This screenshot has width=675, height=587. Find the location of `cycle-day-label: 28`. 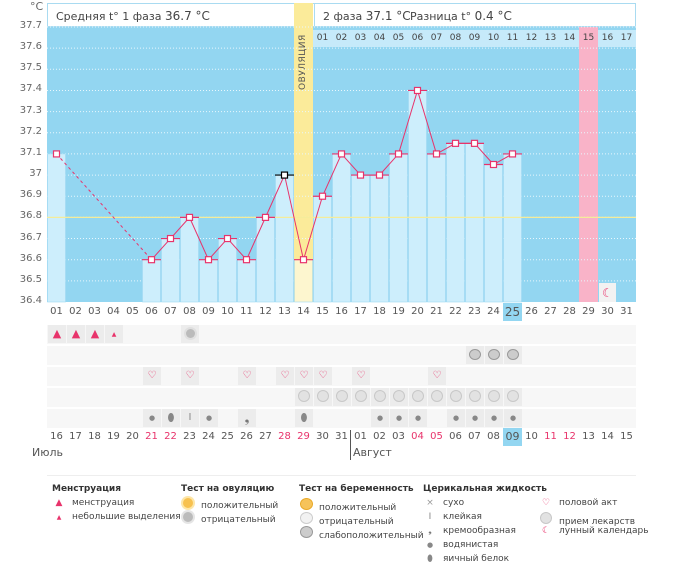

cycle-day-label: 28 is located at coordinates (569, 311).